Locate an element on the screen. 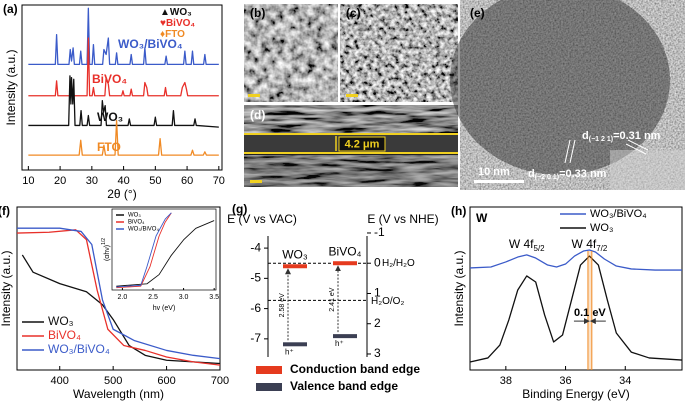  y-tick-label: -6 is located at coordinates (255, 308).